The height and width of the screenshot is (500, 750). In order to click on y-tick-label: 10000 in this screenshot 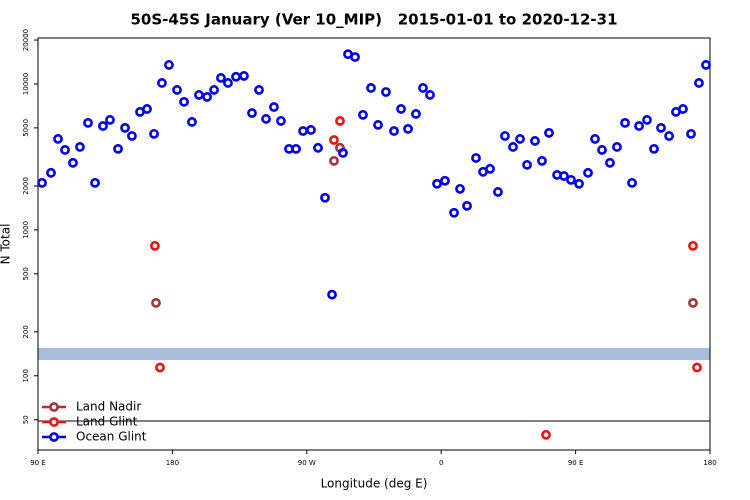, I will do `click(26, 84)`.